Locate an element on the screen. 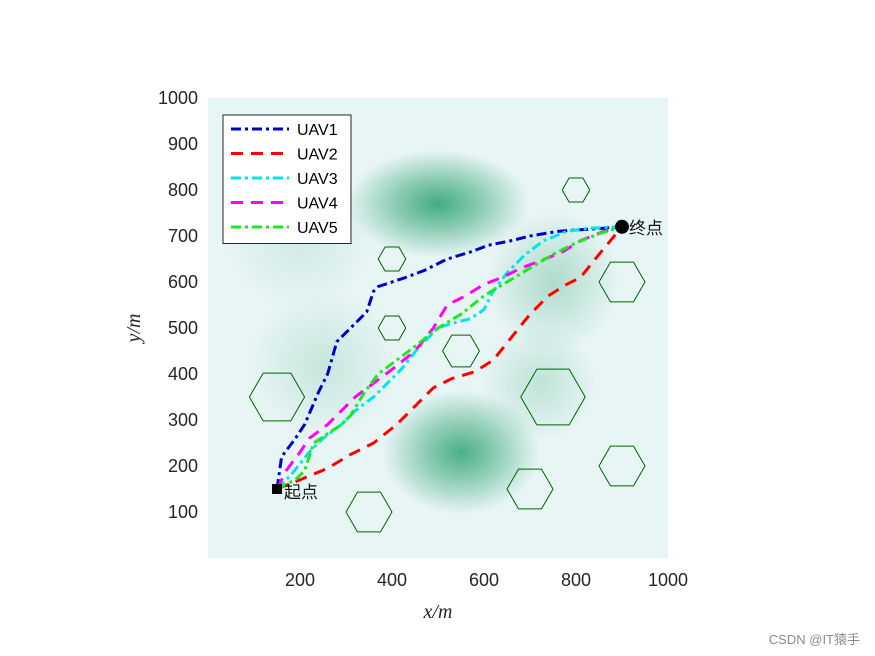  watermark-text: CSDN @IT猿手 is located at coordinates (814, 639).